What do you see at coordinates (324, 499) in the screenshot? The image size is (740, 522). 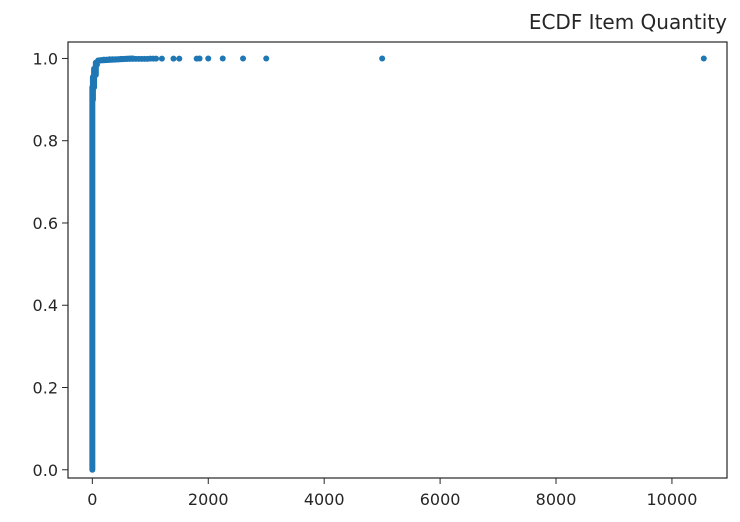 I see `x-tick-label: 4000` at bounding box center [324, 499].